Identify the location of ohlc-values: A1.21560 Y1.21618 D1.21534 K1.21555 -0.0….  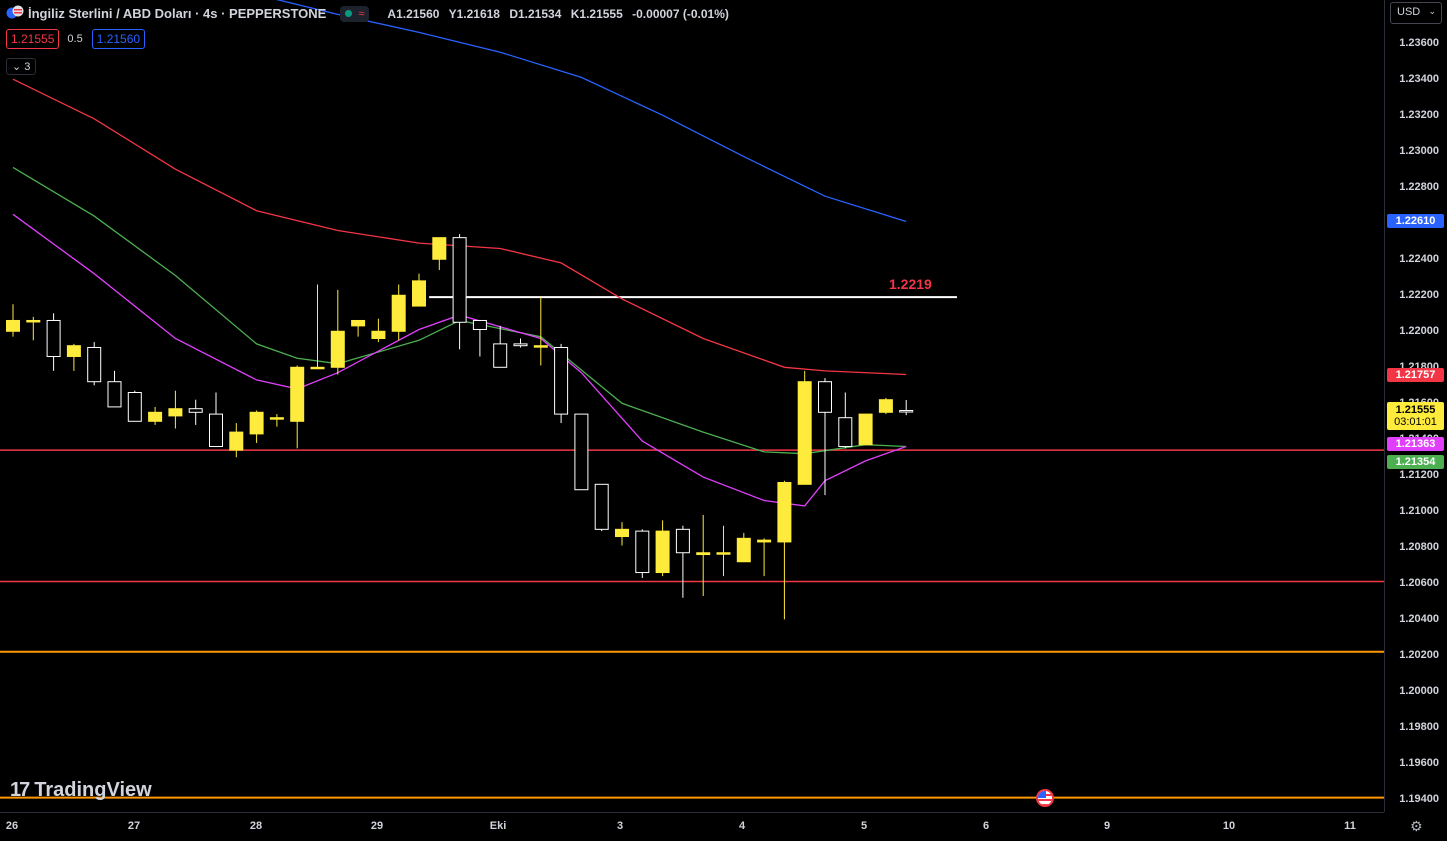
(560, 14).